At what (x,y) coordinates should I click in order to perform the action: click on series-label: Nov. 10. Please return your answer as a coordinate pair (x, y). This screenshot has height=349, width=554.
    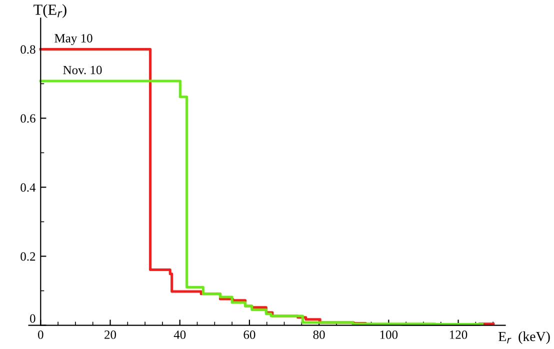
    Looking at the image, I should click on (82, 70).